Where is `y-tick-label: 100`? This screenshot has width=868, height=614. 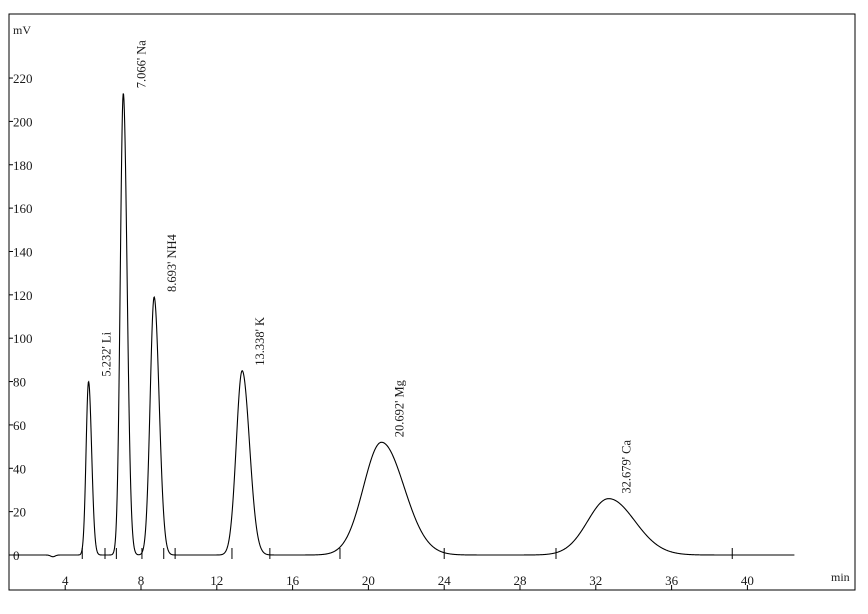
y-tick-label: 100 is located at coordinates (23, 338).